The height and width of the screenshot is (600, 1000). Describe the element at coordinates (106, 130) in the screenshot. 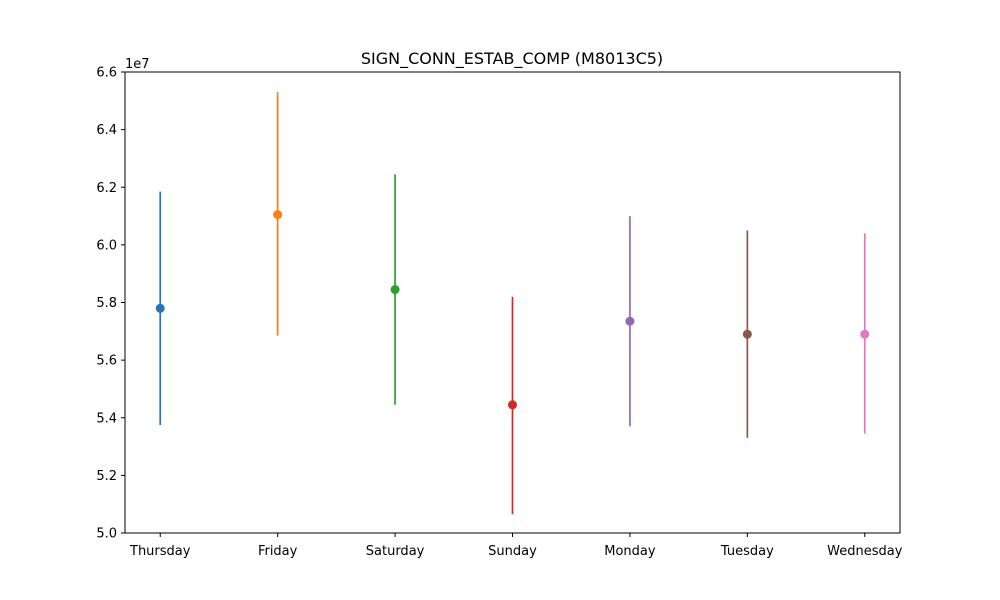

I see `y-tick-label: 6.4` at that location.